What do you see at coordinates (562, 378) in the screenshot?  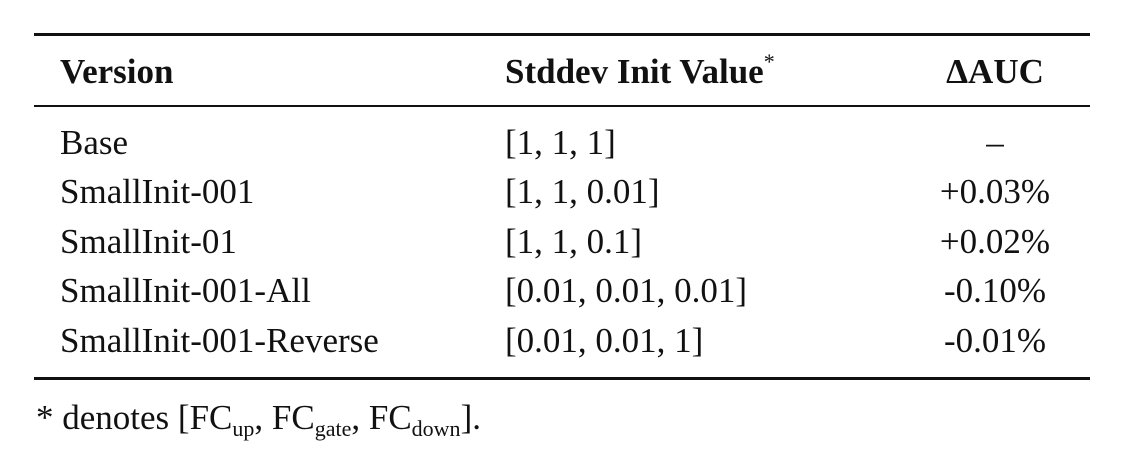 I see `bottom-rule` at bounding box center [562, 378].